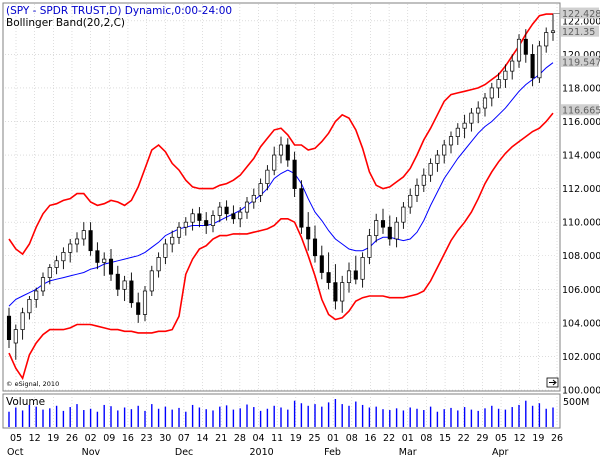 The image size is (600, 459). What do you see at coordinates (581, 21) in the screenshot?
I see `y-tick-label: 122.000` at bounding box center [581, 21].